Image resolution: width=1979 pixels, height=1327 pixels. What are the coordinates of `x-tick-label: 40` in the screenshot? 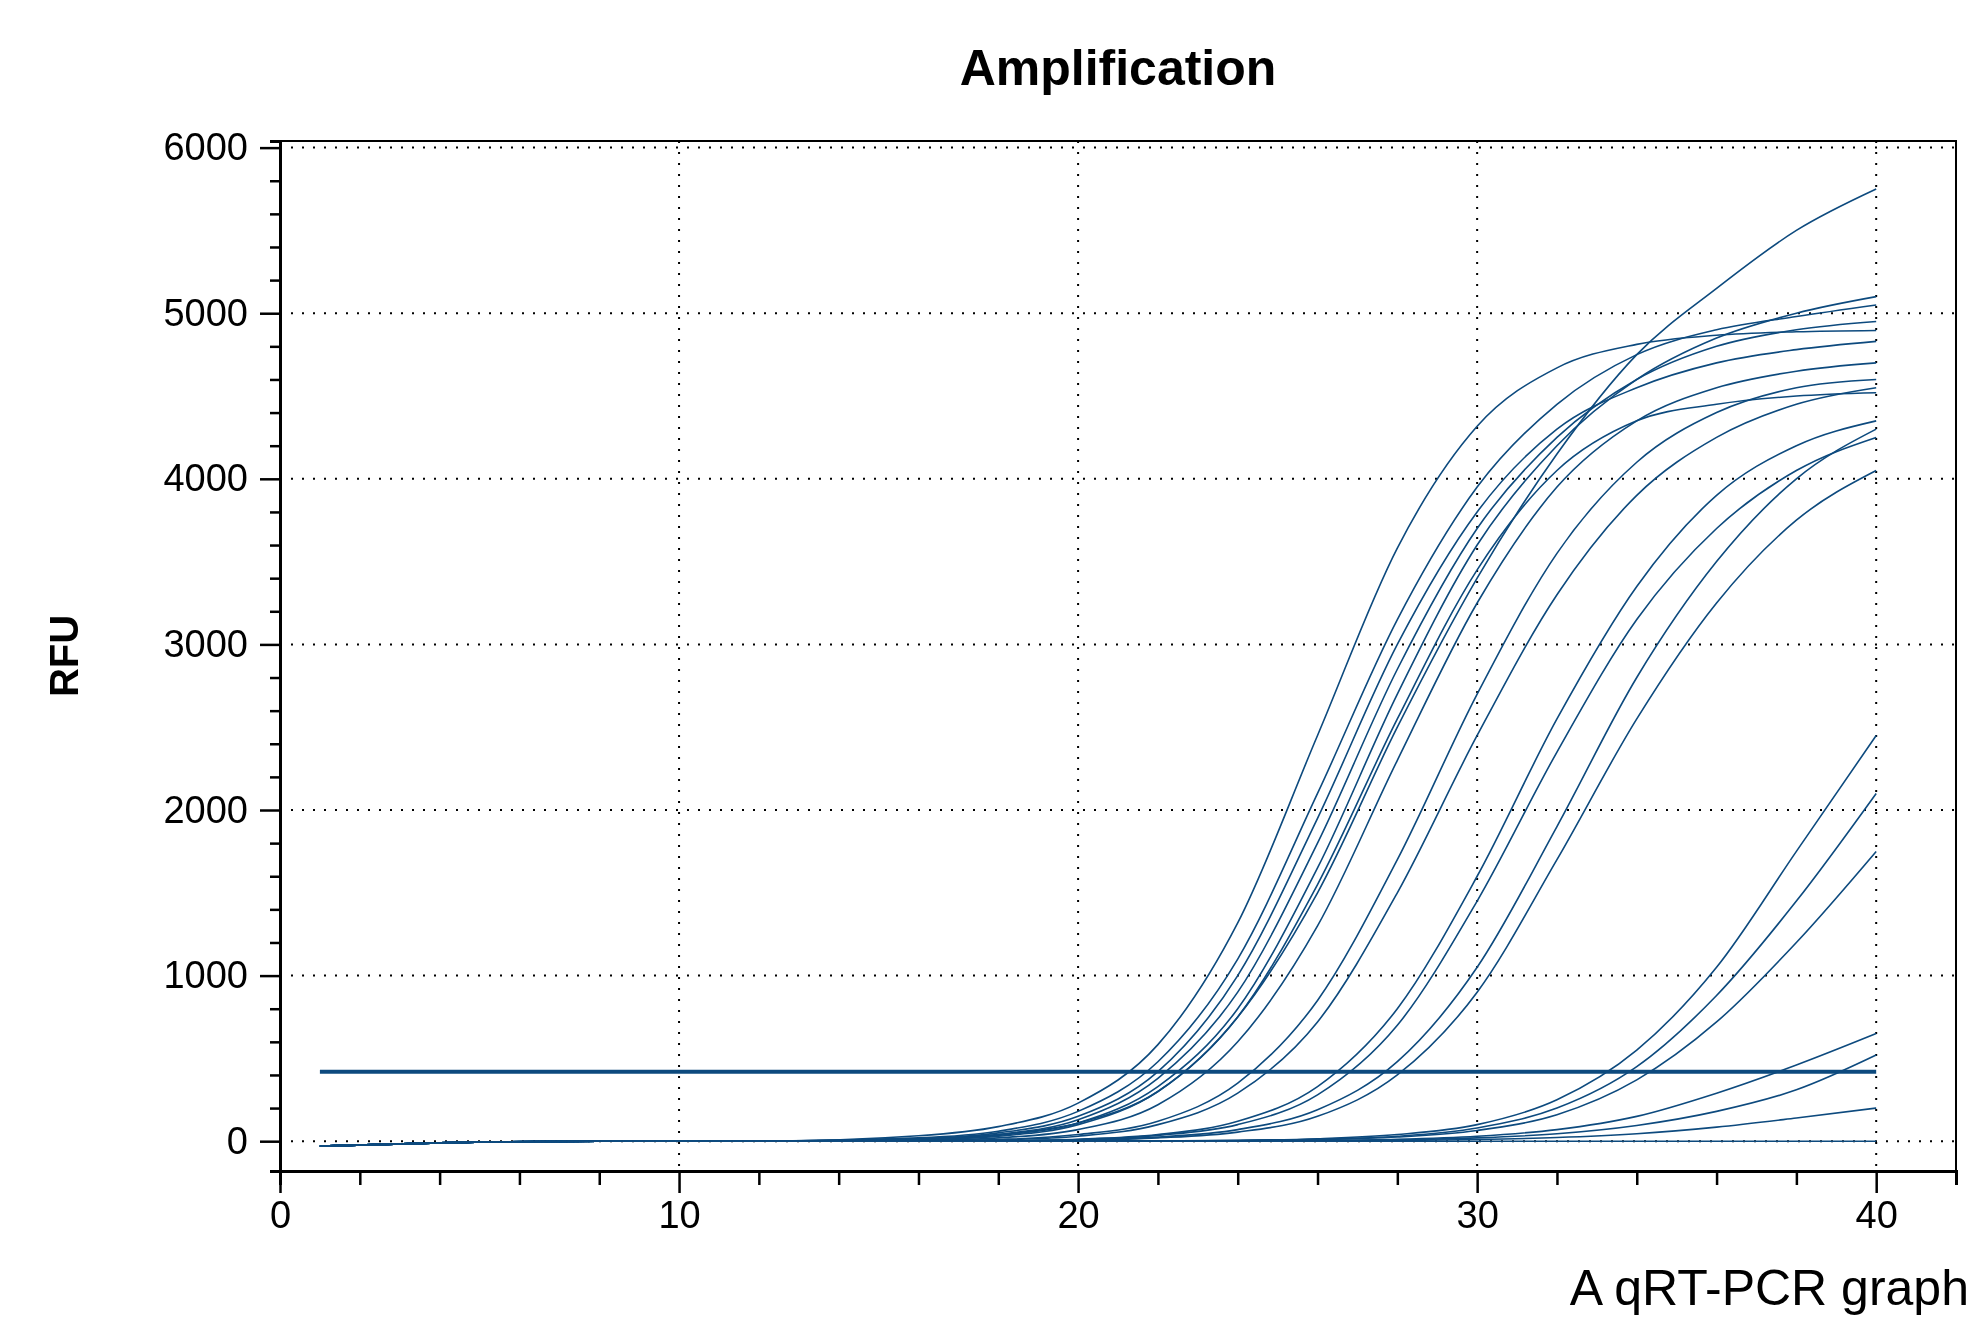 It's located at (1876, 1214).